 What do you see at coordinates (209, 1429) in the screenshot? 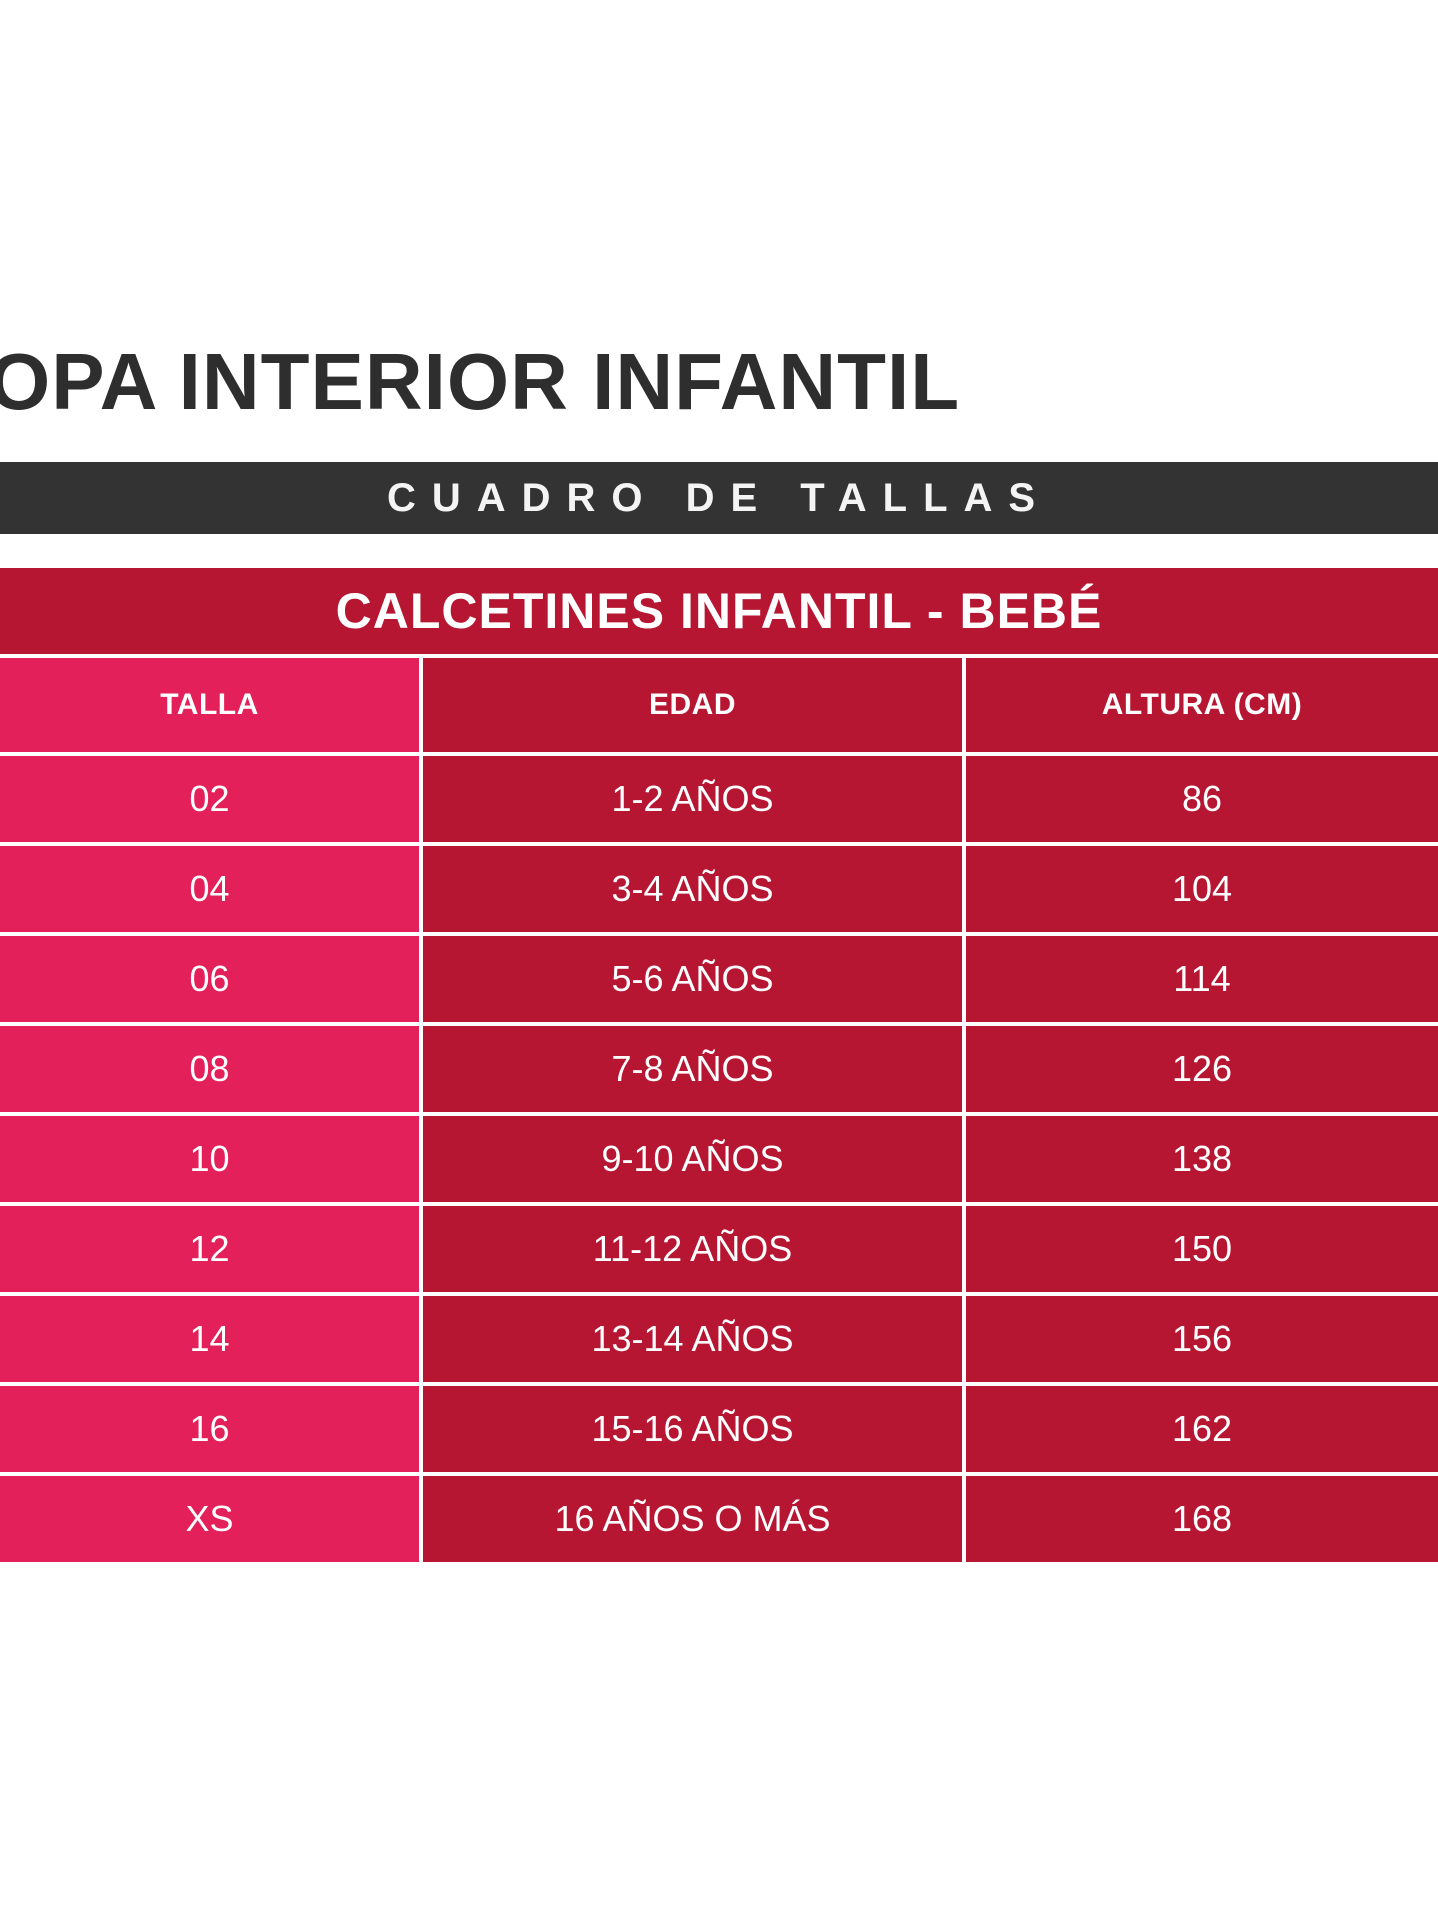
I see `talla-cell: 16` at bounding box center [209, 1429].